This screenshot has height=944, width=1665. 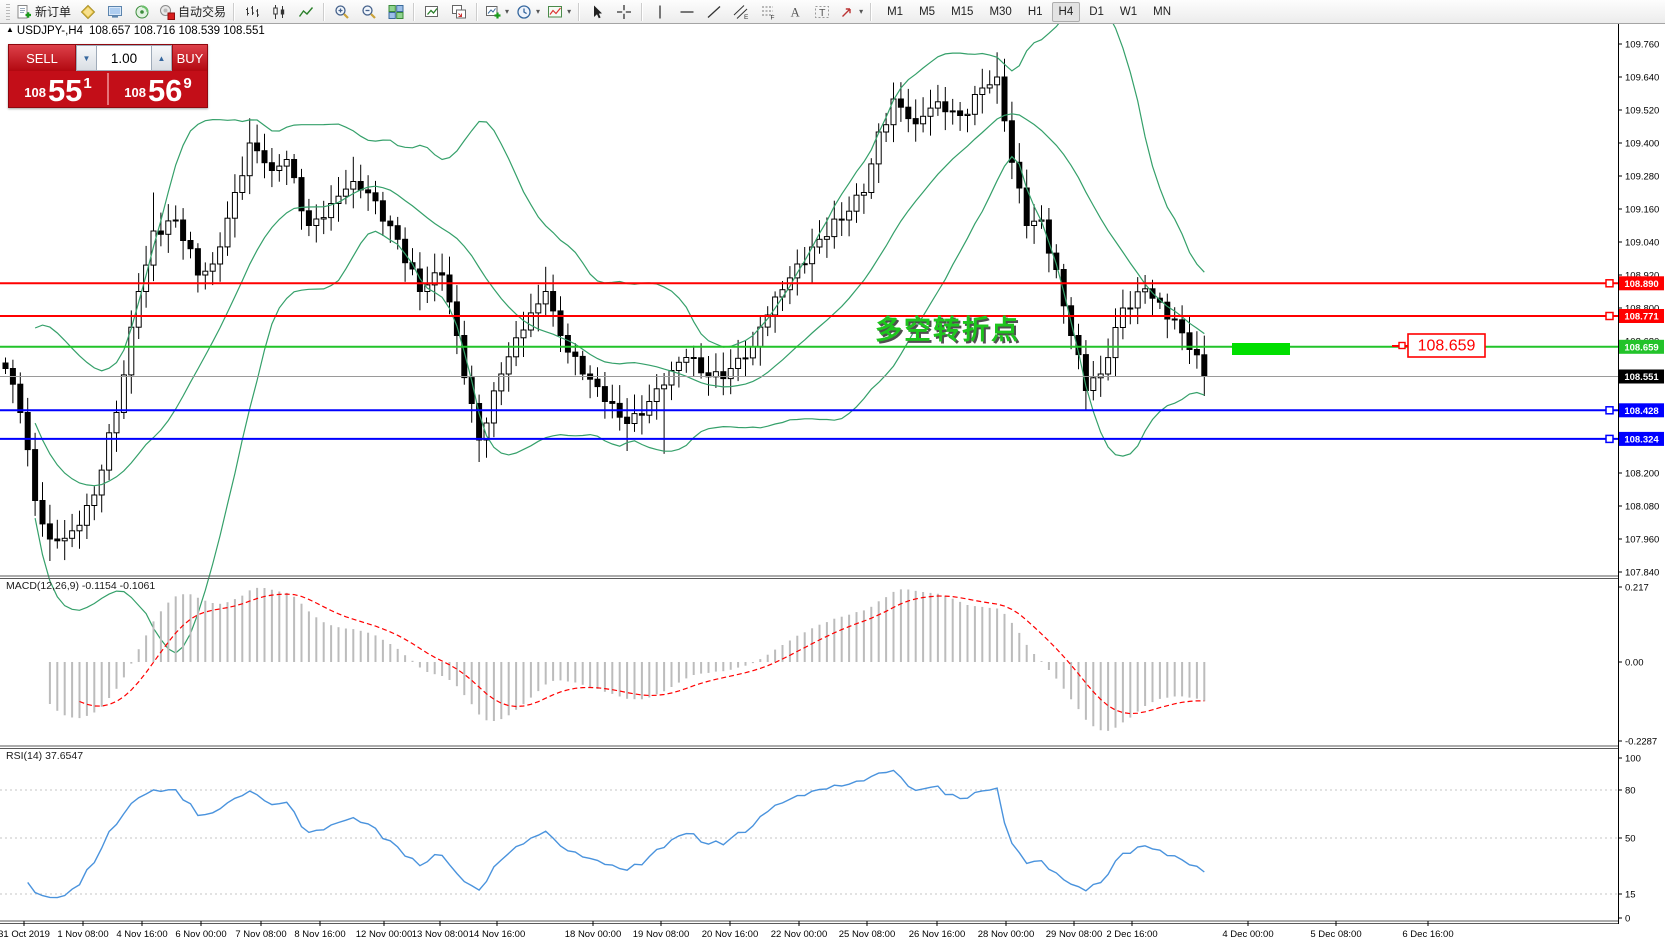 I want to click on timeframe-w1: W1, so click(x=1128, y=11).